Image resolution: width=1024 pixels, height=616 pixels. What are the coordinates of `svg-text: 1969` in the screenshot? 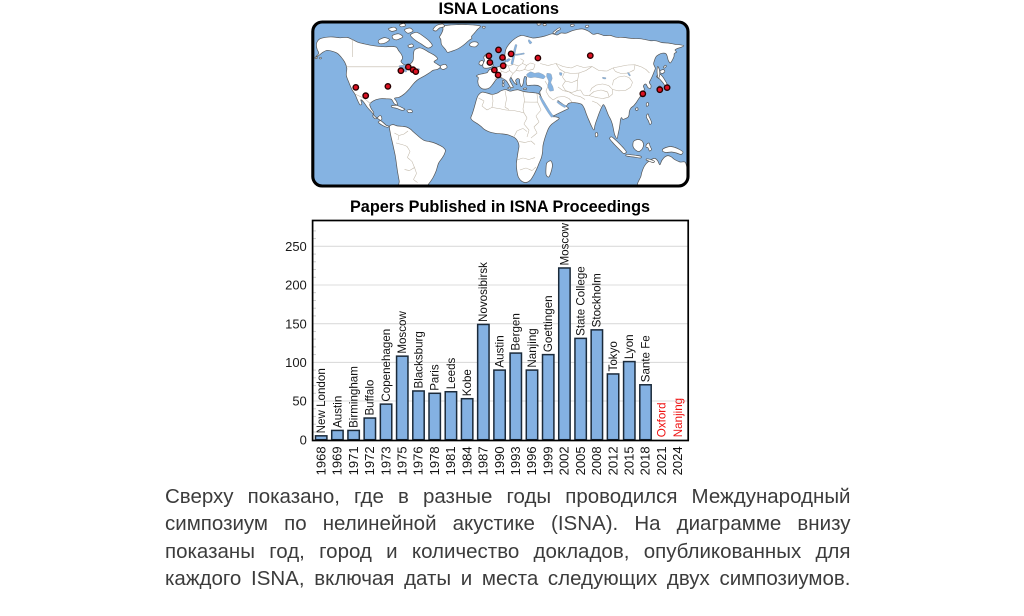 It's located at (337, 460).